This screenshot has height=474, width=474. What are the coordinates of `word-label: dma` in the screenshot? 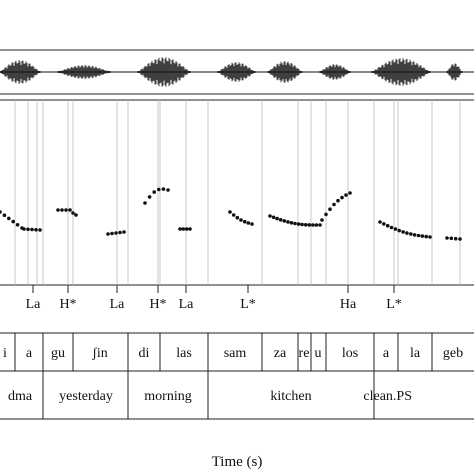 It's located at (20, 396).